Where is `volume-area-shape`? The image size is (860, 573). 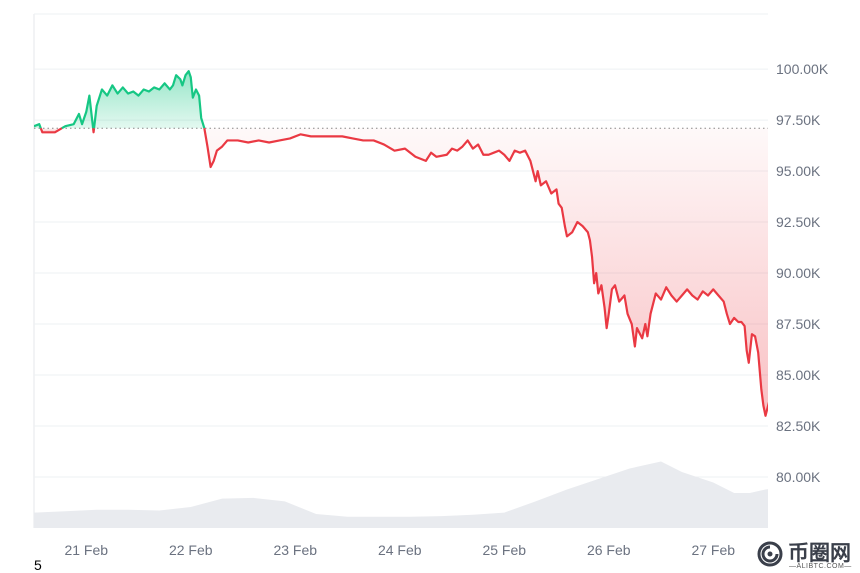 volume-area-shape is located at coordinates (401, 494).